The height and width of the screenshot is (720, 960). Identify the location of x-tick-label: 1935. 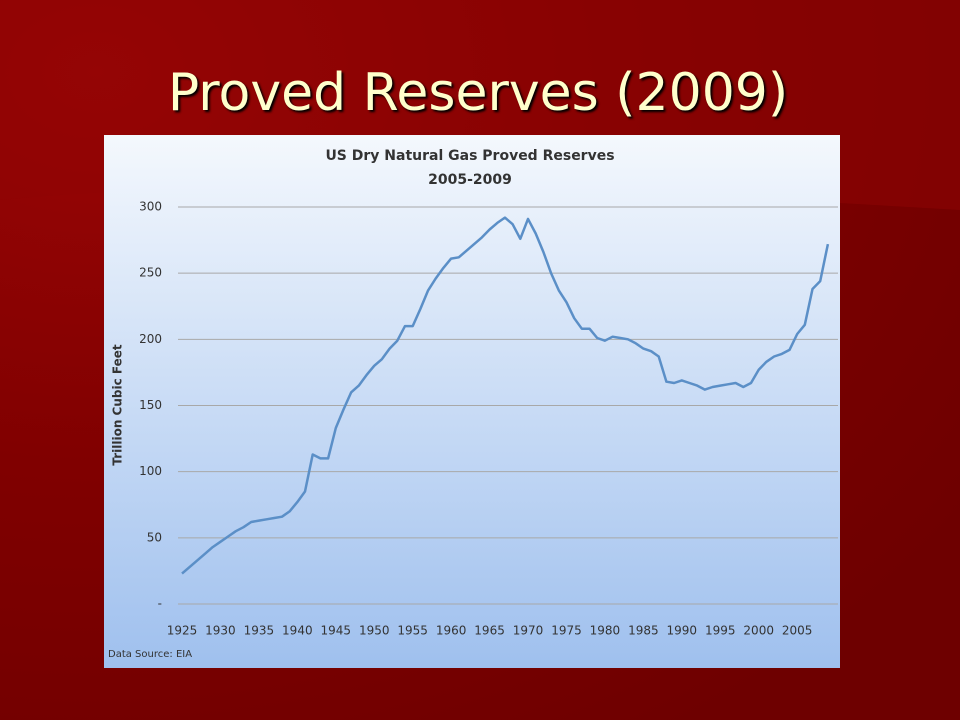
(259, 631).